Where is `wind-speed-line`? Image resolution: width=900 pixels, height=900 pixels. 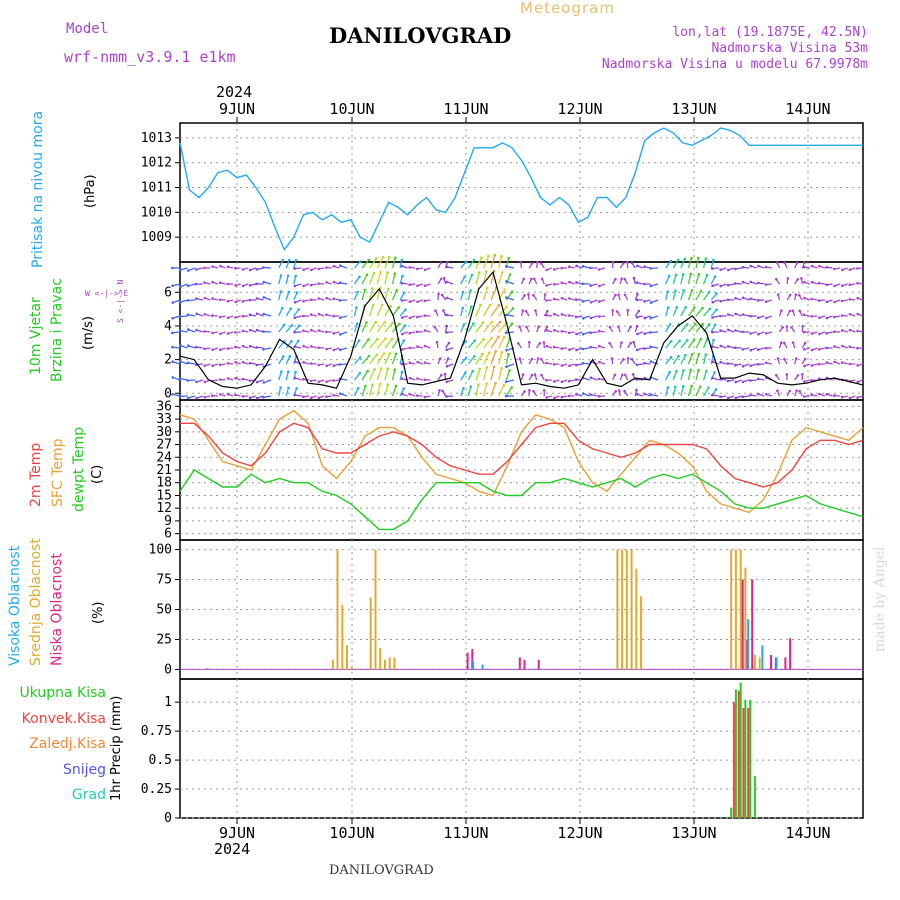
wind-speed-line is located at coordinates (521, 329).